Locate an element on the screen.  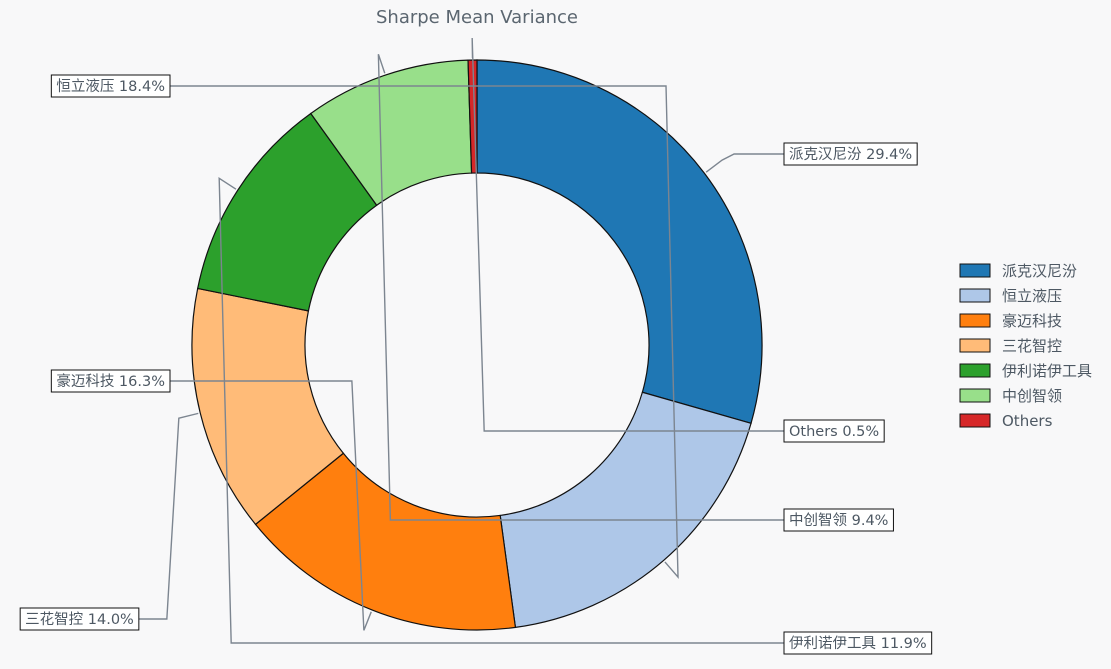
slice-1-data-label: 恒立液压 18.4% is located at coordinates (110, 86).